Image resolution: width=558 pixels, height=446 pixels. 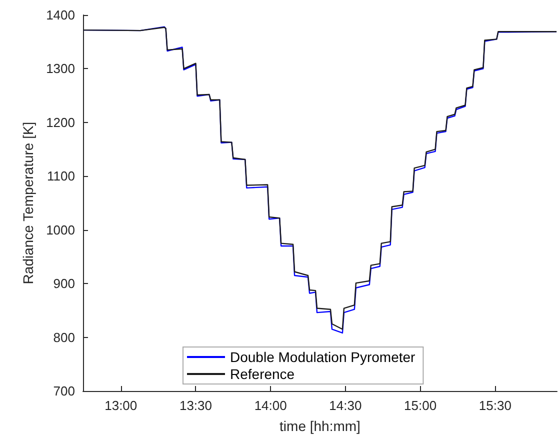 What do you see at coordinates (64, 391) in the screenshot?
I see `y-tick-label: 700` at bounding box center [64, 391].